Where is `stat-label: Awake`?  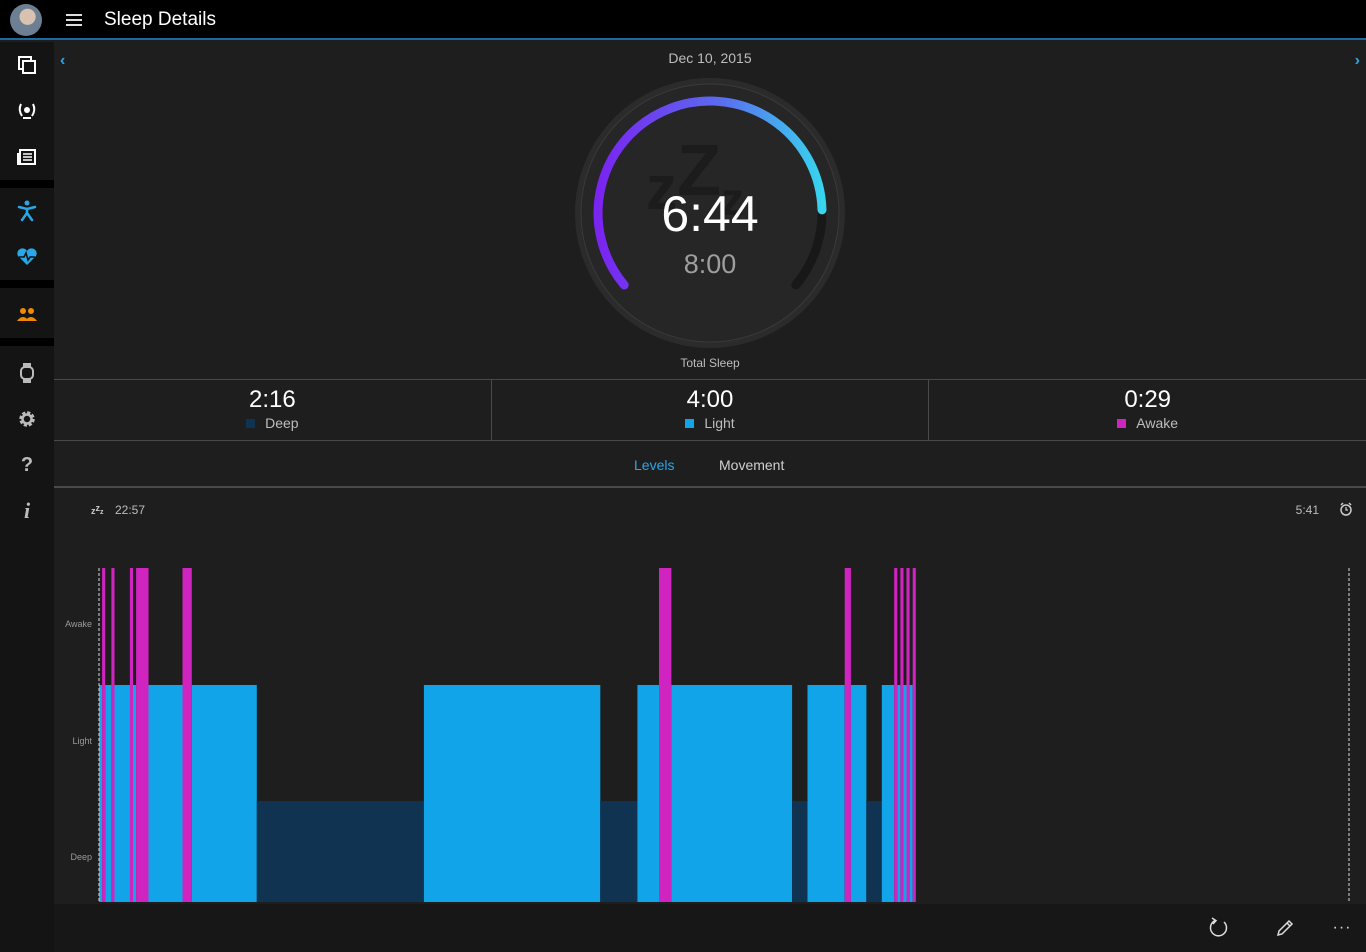
stat-label: Awake is located at coordinates (1157, 423).